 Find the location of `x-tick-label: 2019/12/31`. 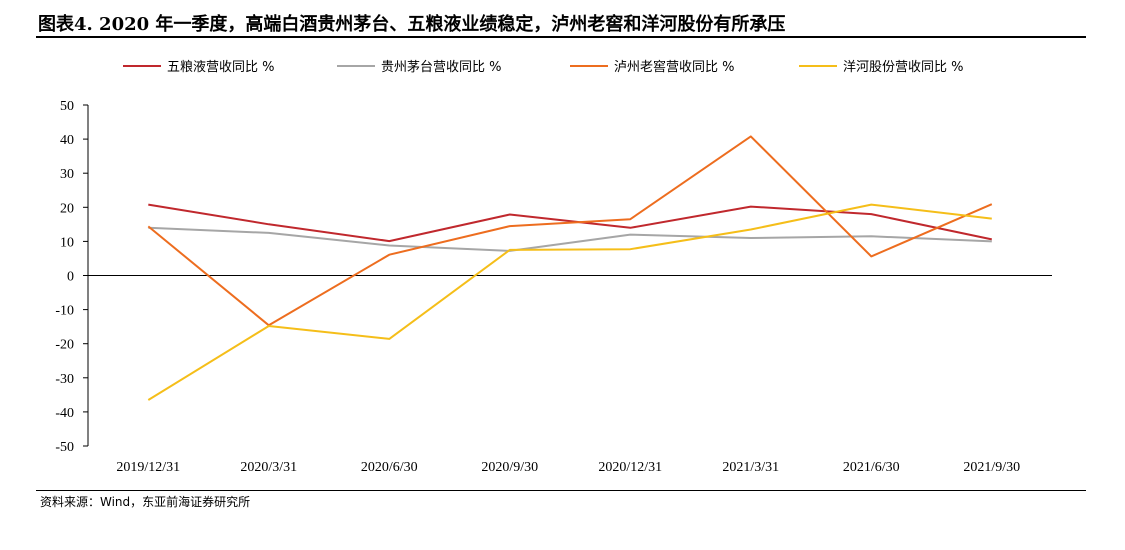

x-tick-label: 2019/12/31 is located at coordinates (148, 467).